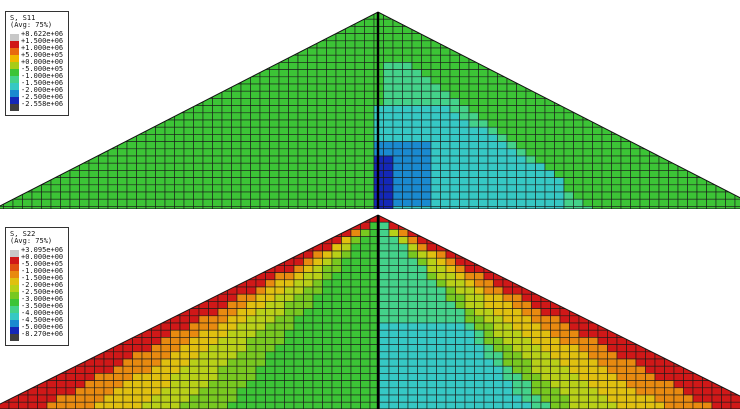 The image size is (740, 409). I want to click on s11-legend-subtitle: (Avg: 75%), so click(31, 25).